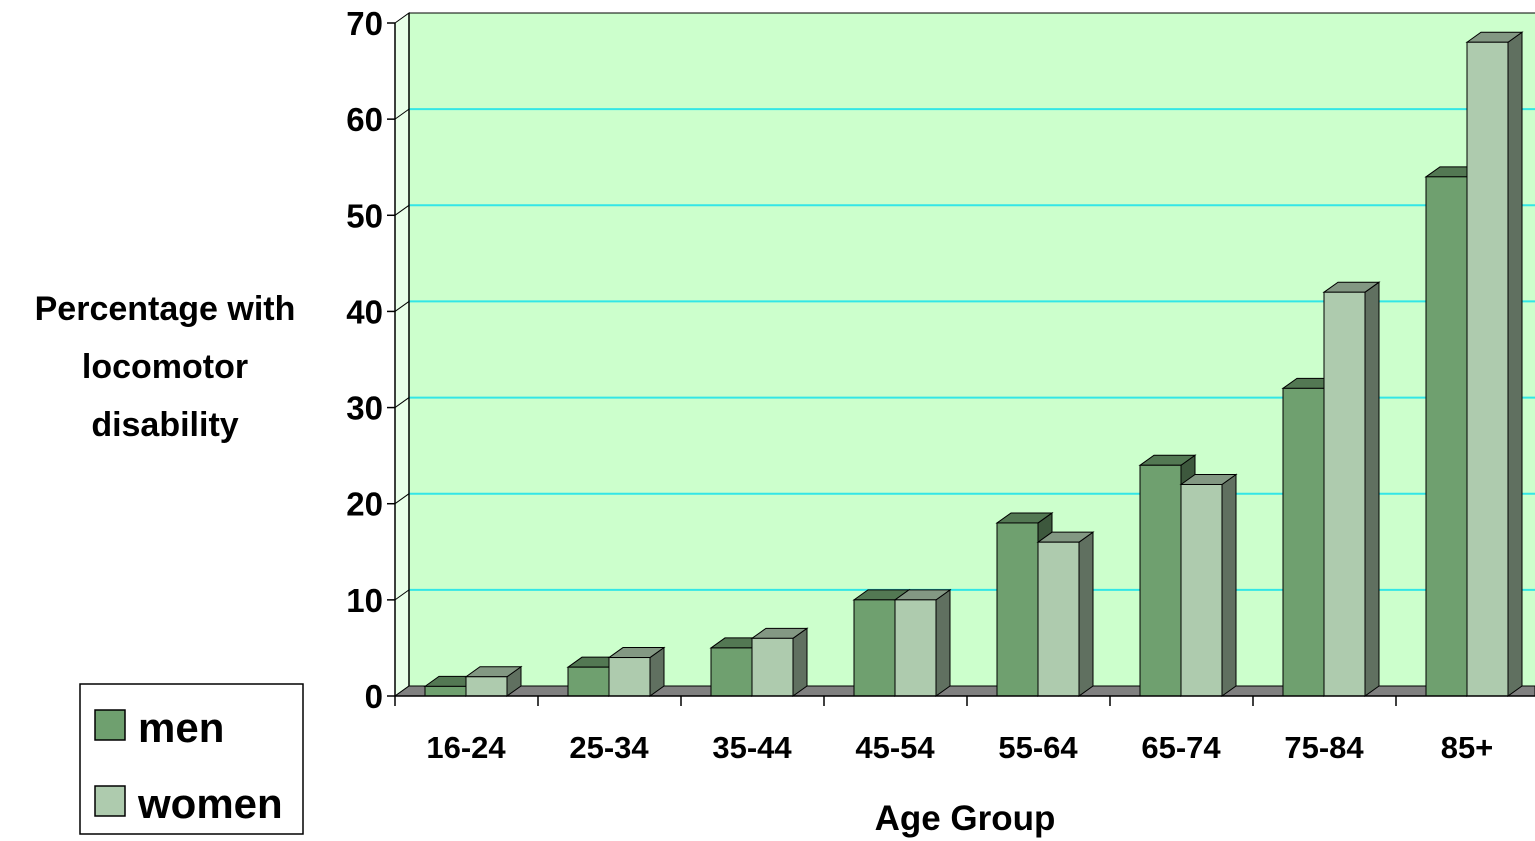 This screenshot has height=841, width=1535. What do you see at coordinates (895, 747) in the screenshot?
I see `x-tick-label: 45-54` at bounding box center [895, 747].